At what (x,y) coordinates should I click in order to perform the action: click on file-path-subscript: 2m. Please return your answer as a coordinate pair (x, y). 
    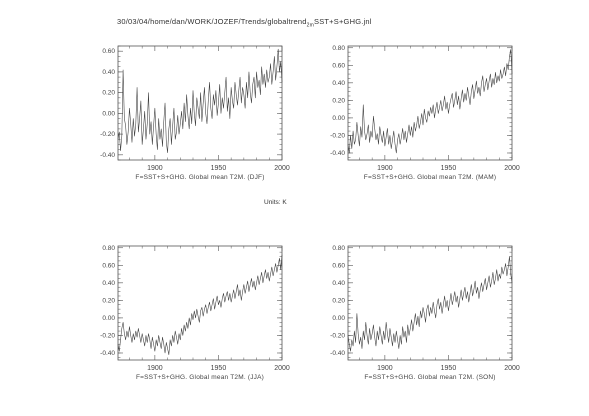
    Looking at the image, I should click on (310, 25).